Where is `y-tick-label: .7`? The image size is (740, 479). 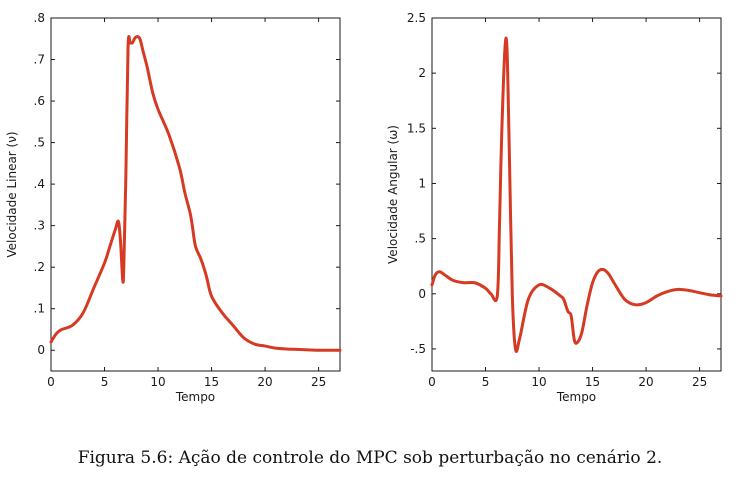
y-tick-label: .7 is located at coordinates (39, 60).